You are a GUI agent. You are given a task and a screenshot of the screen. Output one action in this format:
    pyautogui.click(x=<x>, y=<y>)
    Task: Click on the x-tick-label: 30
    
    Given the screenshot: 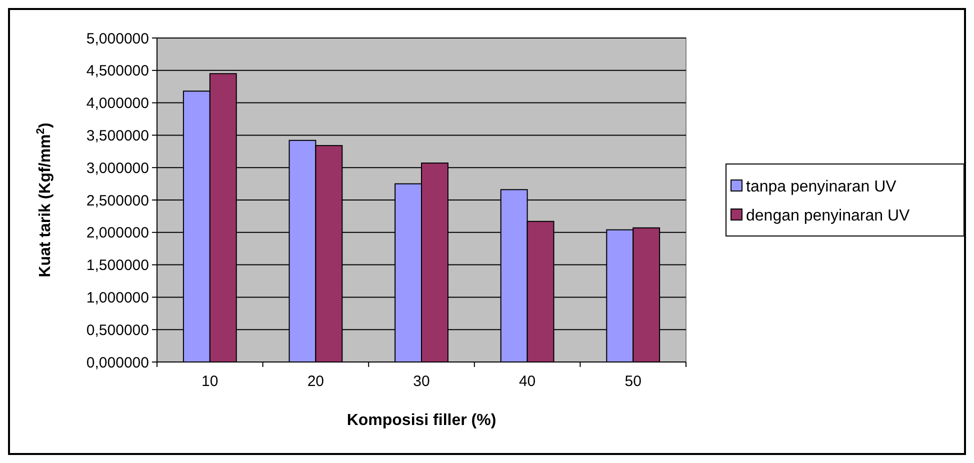 What is the action you would take?
    pyautogui.click(x=421, y=381)
    